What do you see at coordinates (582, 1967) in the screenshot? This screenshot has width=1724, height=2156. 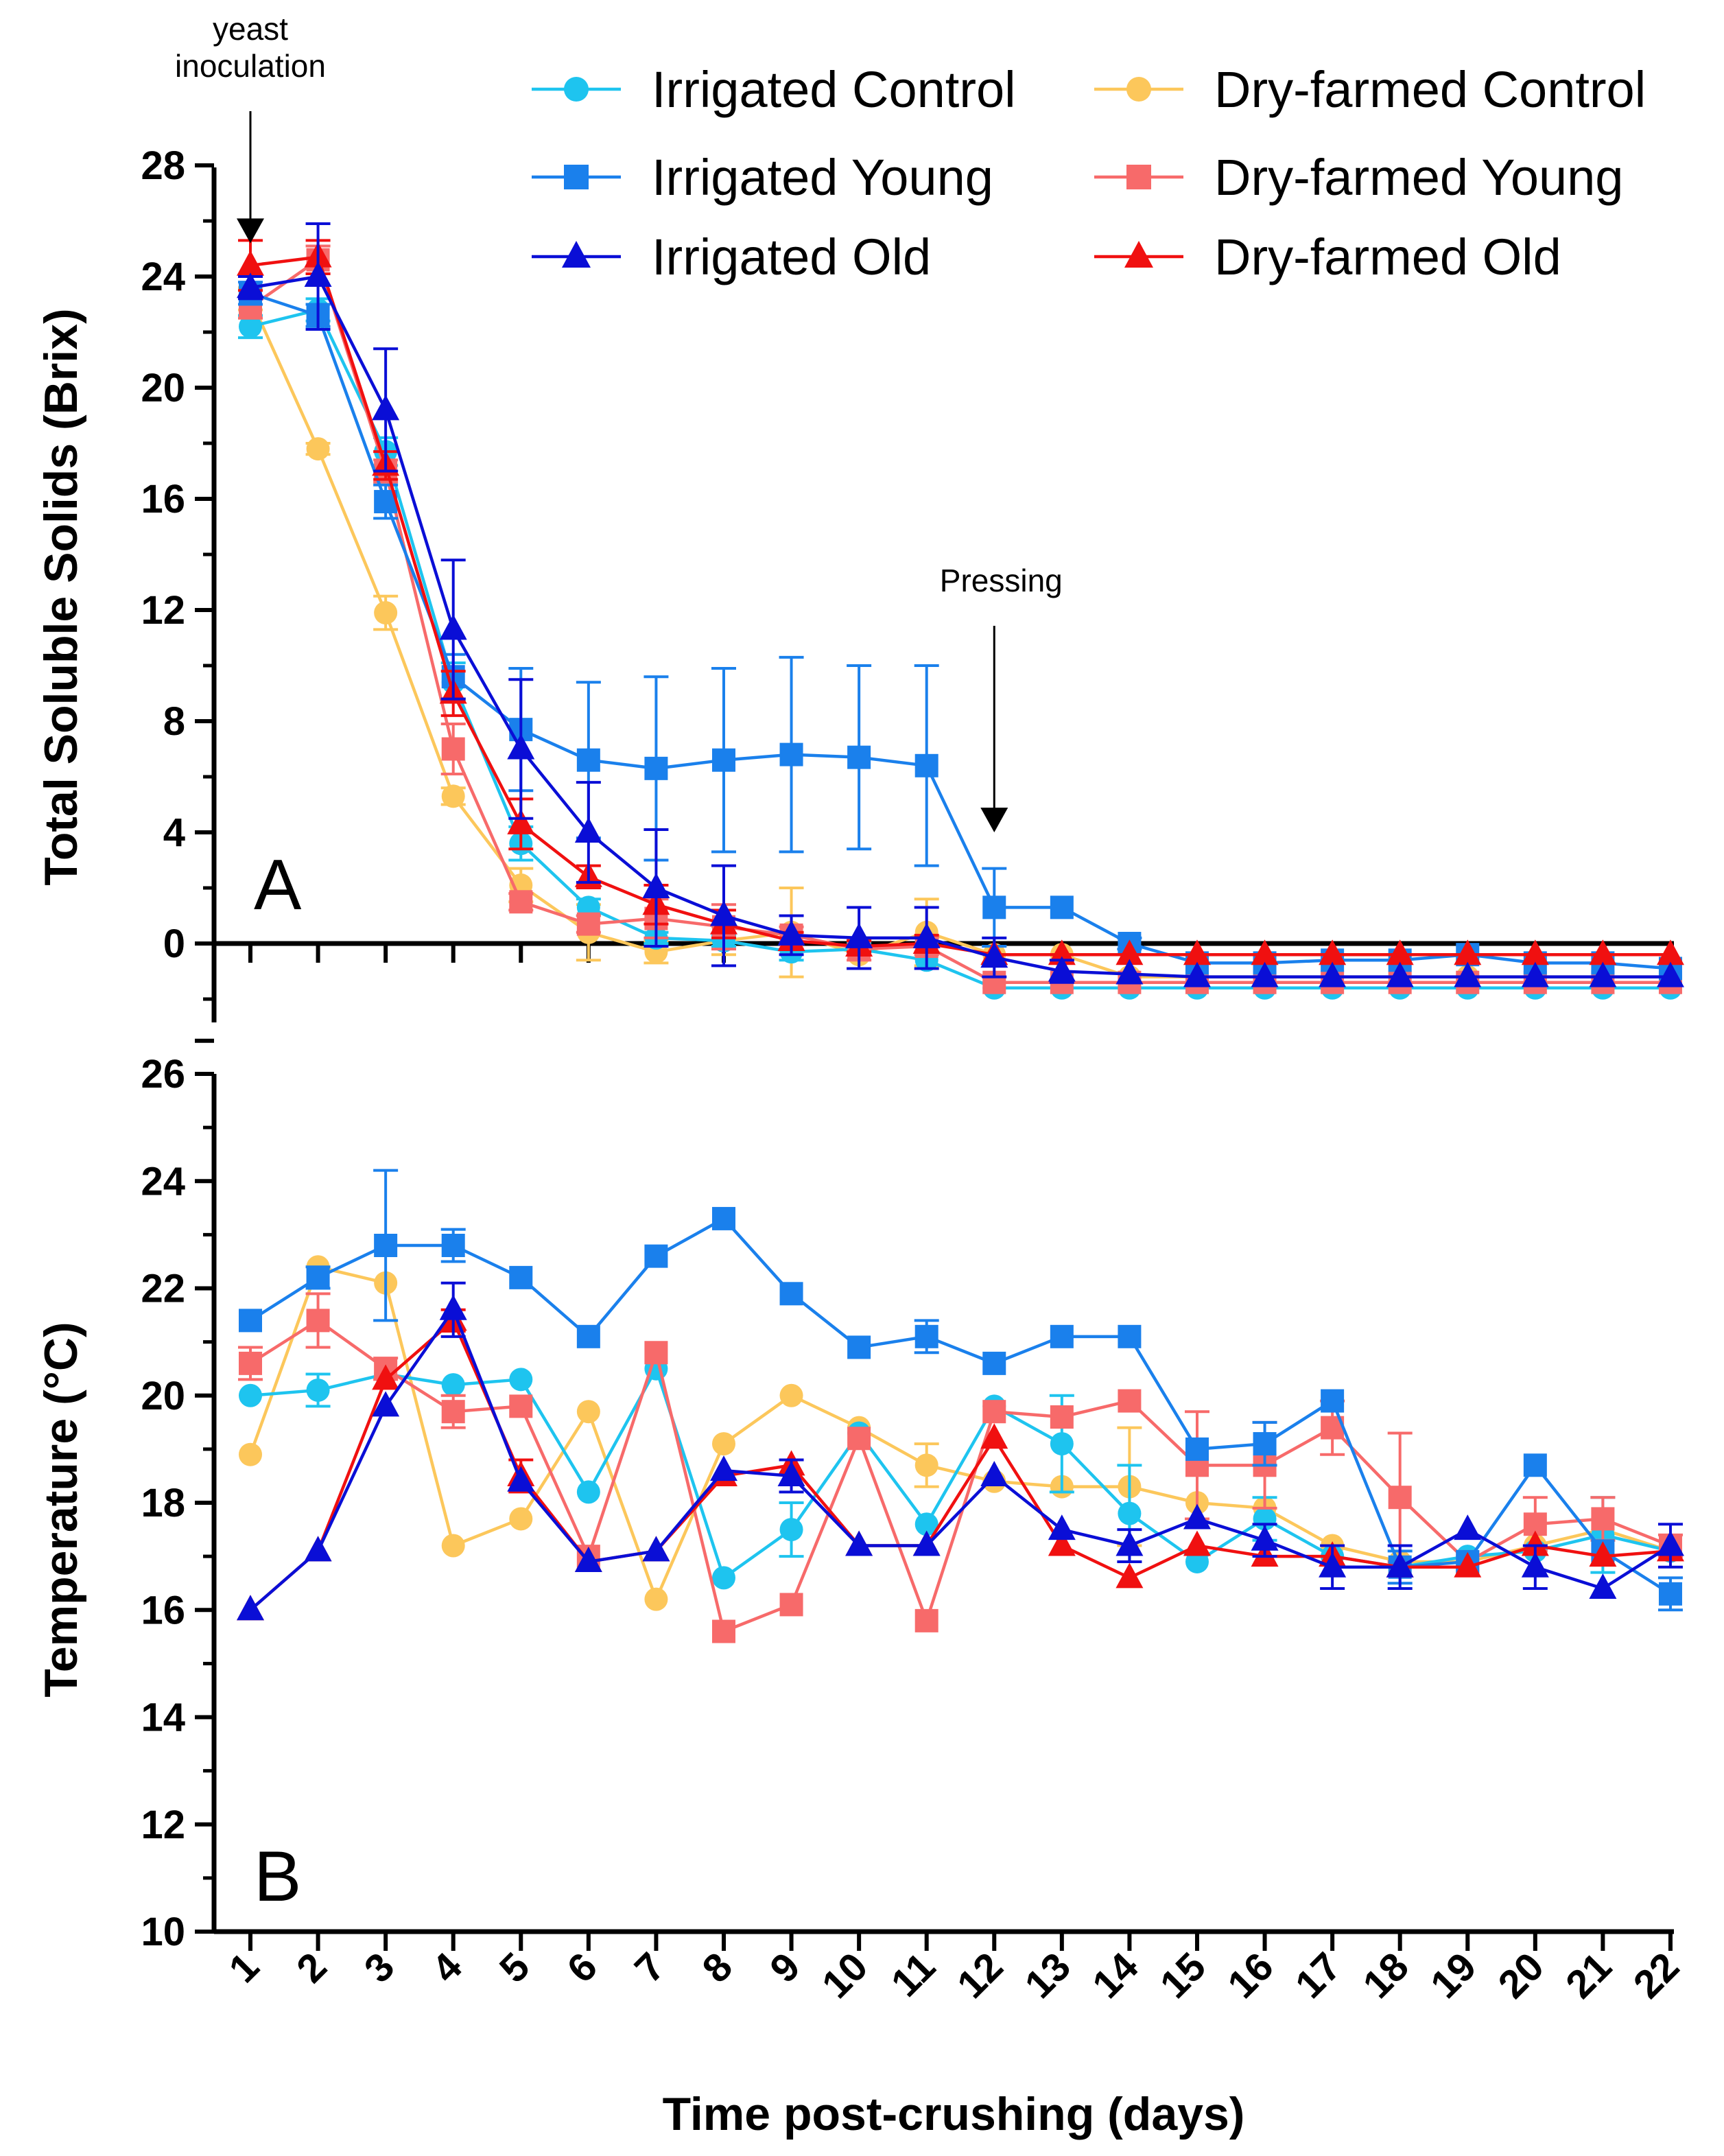 I see `x-tick-label: 6` at bounding box center [582, 1967].